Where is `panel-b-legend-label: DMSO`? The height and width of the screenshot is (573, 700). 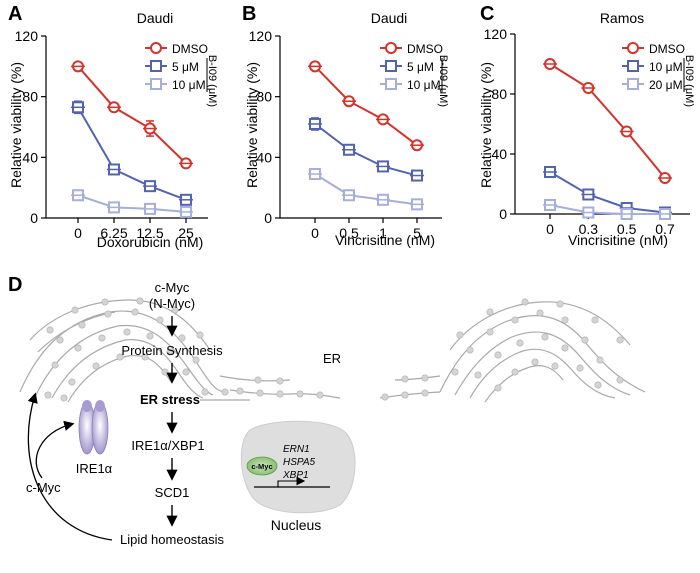
panel-b-legend-label: DMSO is located at coordinates (425, 49).